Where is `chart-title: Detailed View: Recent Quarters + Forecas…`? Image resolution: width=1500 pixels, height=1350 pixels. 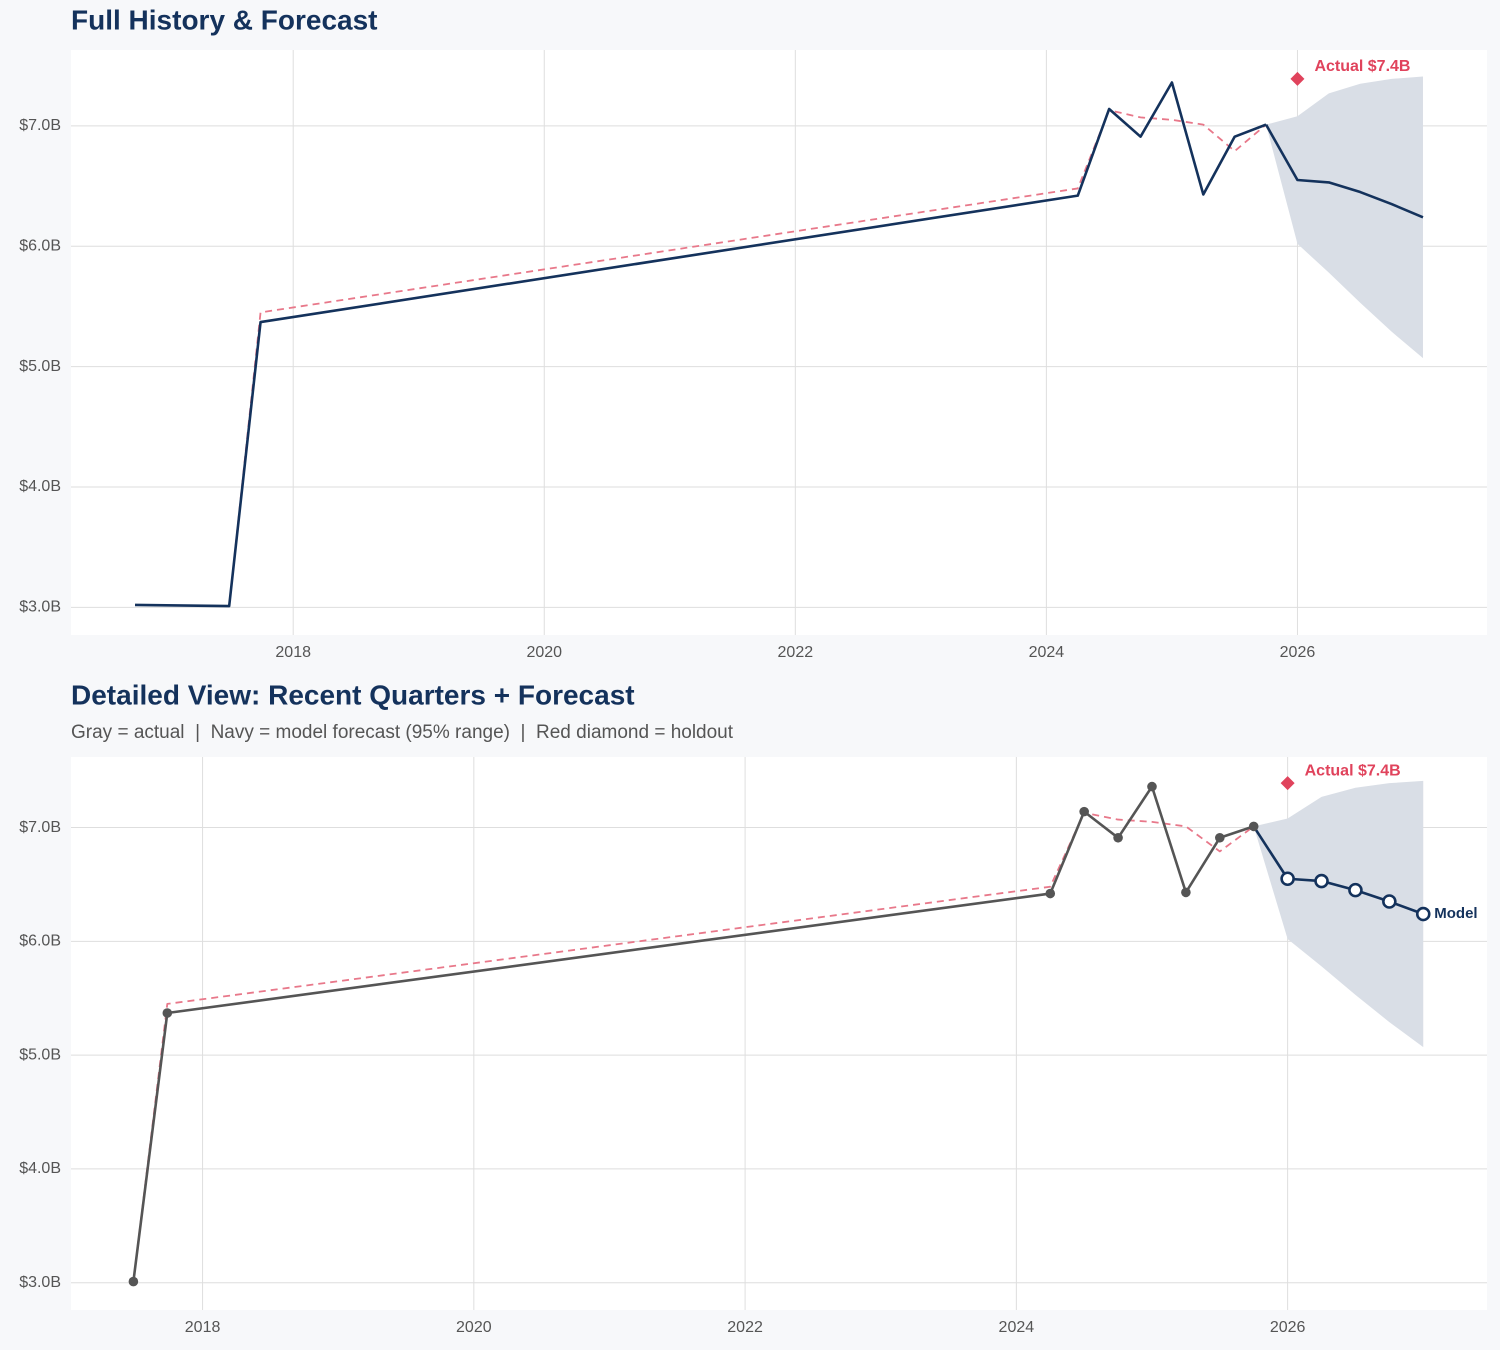
chart-title: Detailed View: Recent Quarters + Forecas… is located at coordinates (353, 694).